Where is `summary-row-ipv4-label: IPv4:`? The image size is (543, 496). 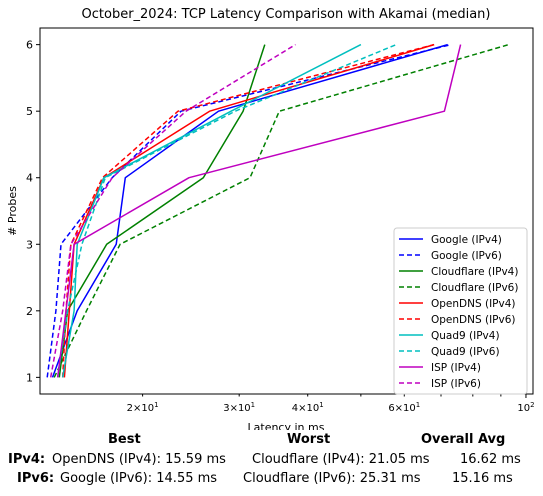 summary-row-ipv4-label: IPv4: is located at coordinates (27, 459).